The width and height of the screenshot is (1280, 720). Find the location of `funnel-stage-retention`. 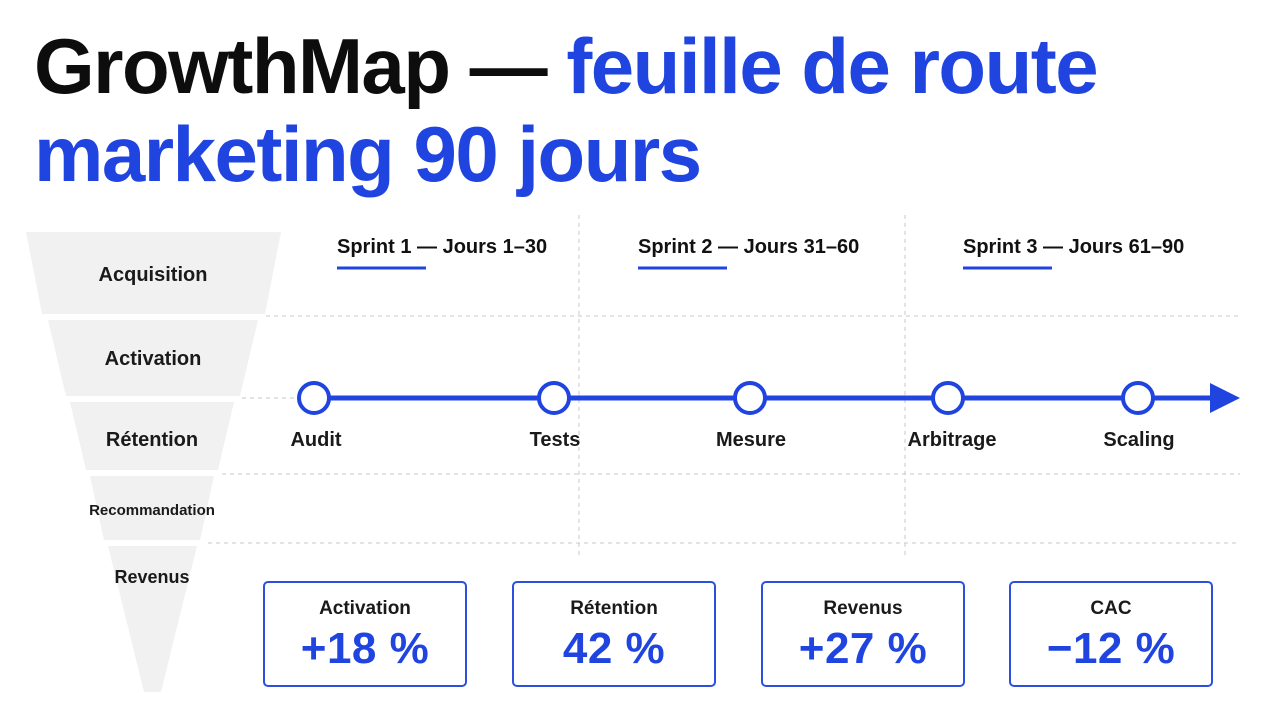

funnel-stage-retention is located at coordinates (152, 436).